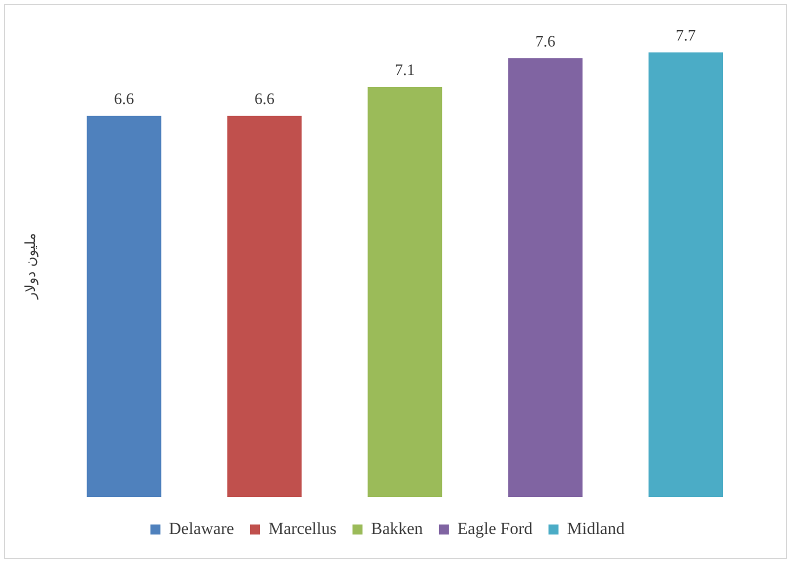 This screenshot has height=563, width=791. What do you see at coordinates (397, 528) in the screenshot?
I see `legend-label: Bakken` at bounding box center [397, 528].